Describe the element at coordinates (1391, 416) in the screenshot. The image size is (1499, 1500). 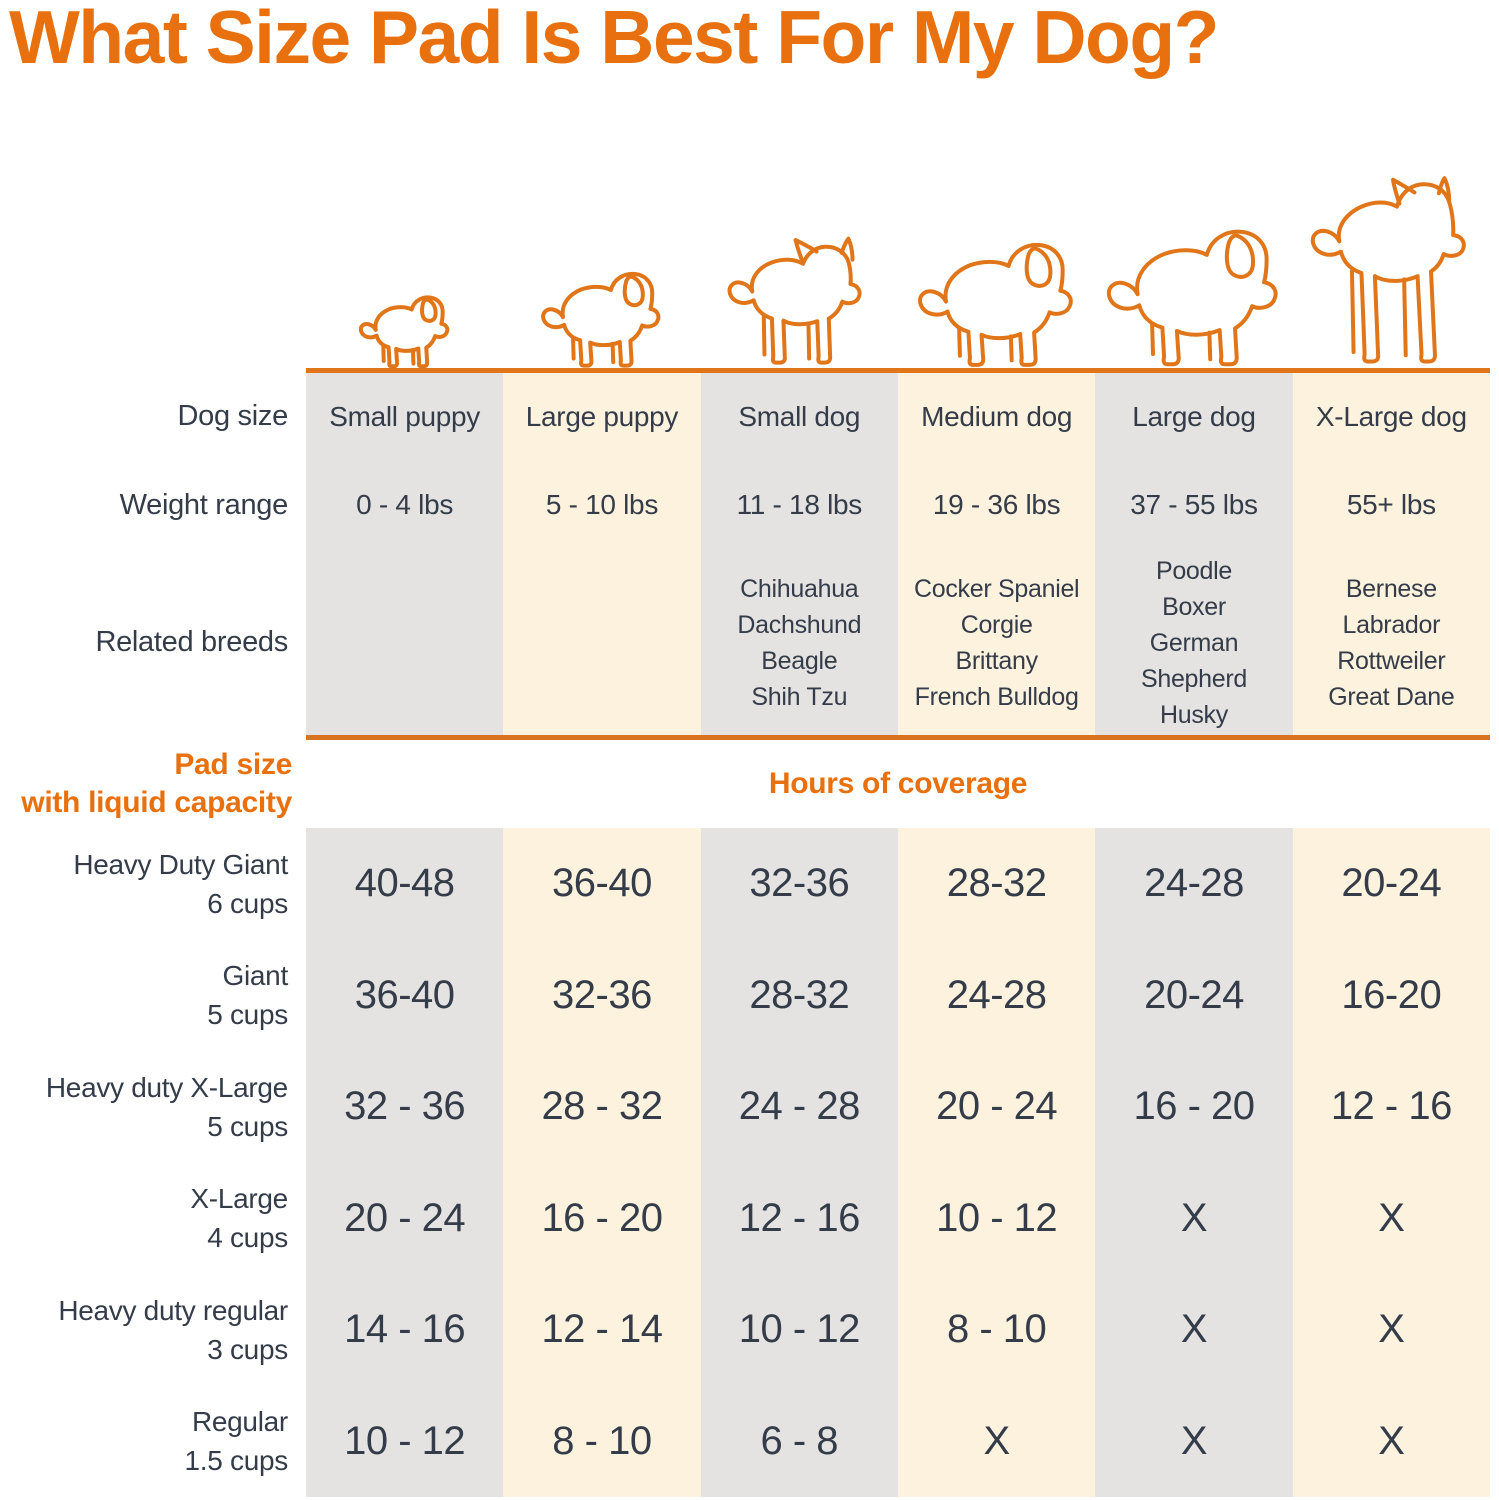
I see `header-x-large-dog: X-Large dog` at that location.